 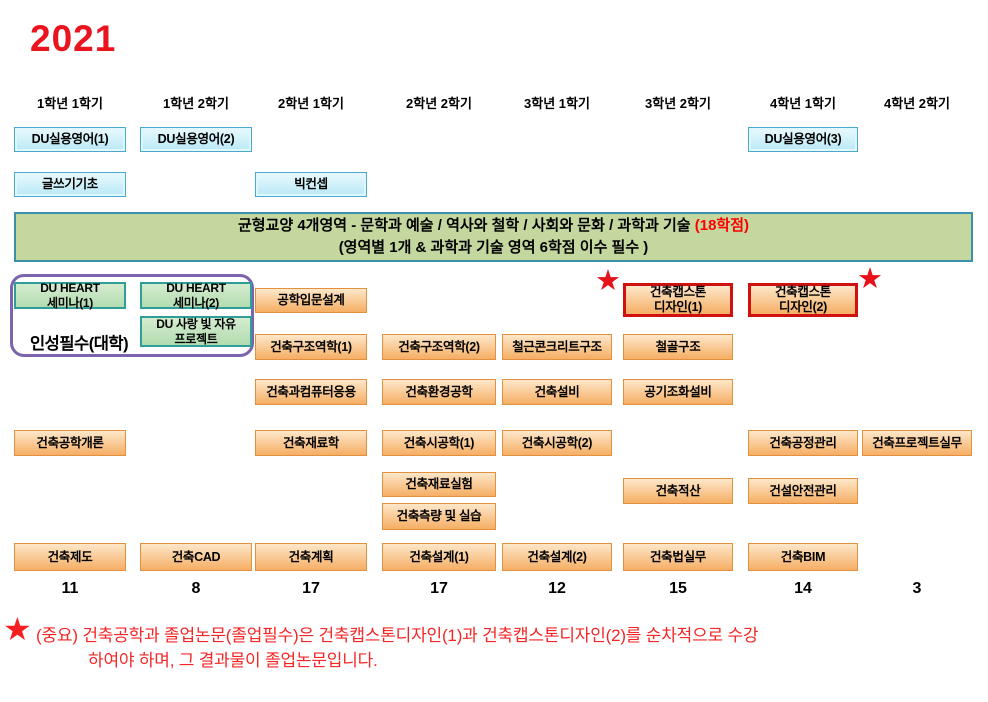 What do you see at coordinates (803, 103) in the screenshot?
I see `column-header-7: 4학년 1학기` at bounding box center [803, 103].